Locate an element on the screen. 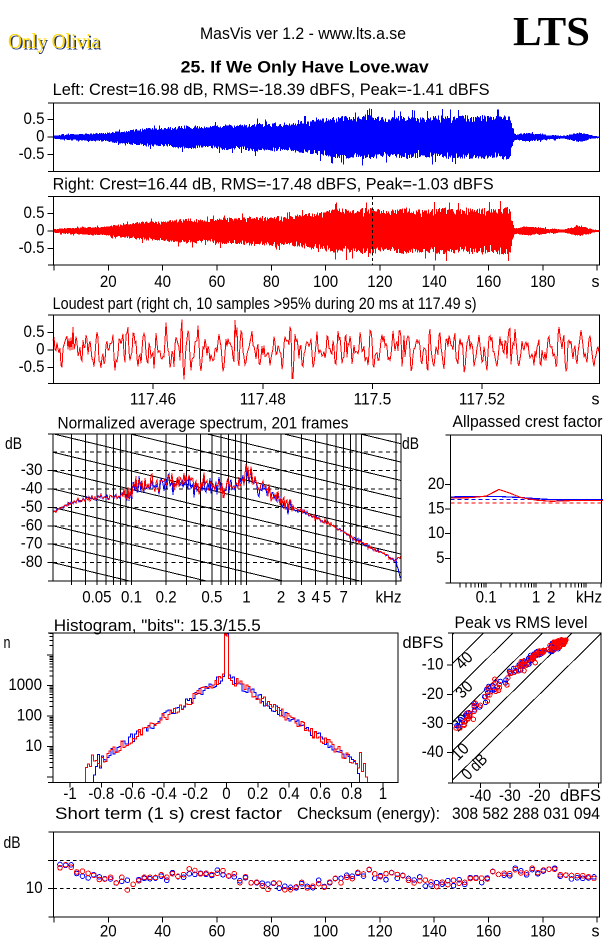  svg-text: 0.4 is located at coordinates (289, 794).